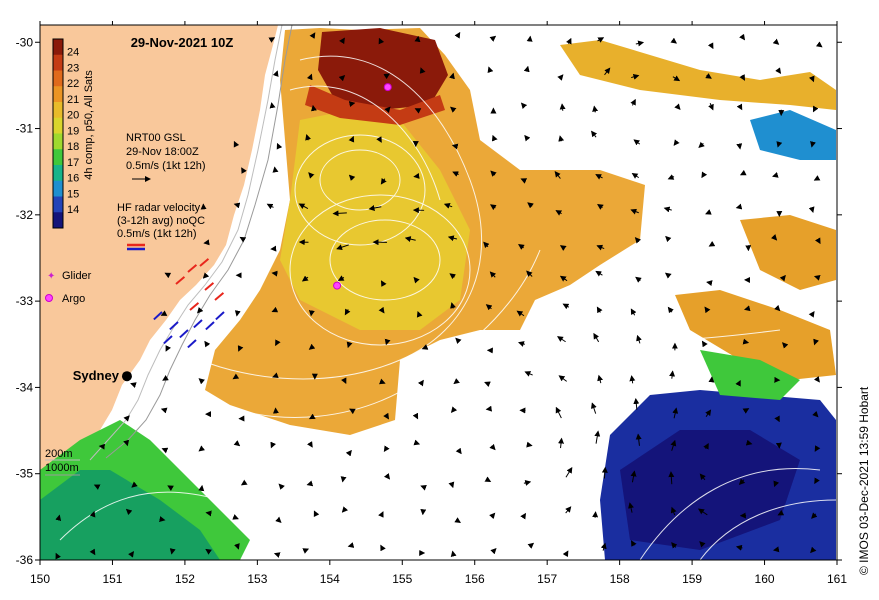  Describe the element at coordinates (73, 100) in the screenshot. I see `colorbar-tick-label: 21` at that location.